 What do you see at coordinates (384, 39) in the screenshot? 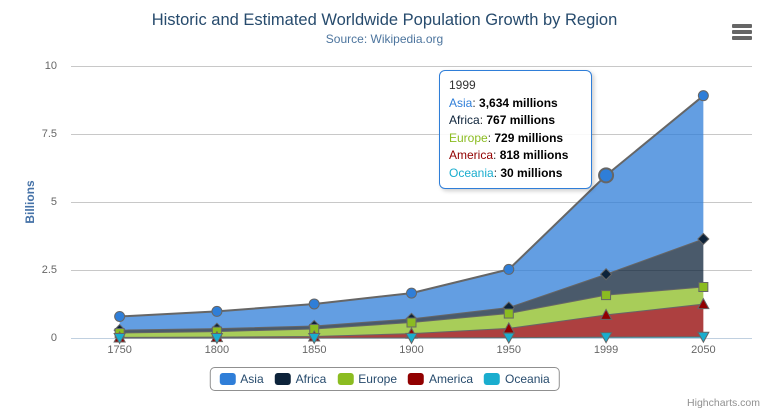
I see `chart-subtitle: Source: Wikipedia.org` at bounding box center [384, 39].